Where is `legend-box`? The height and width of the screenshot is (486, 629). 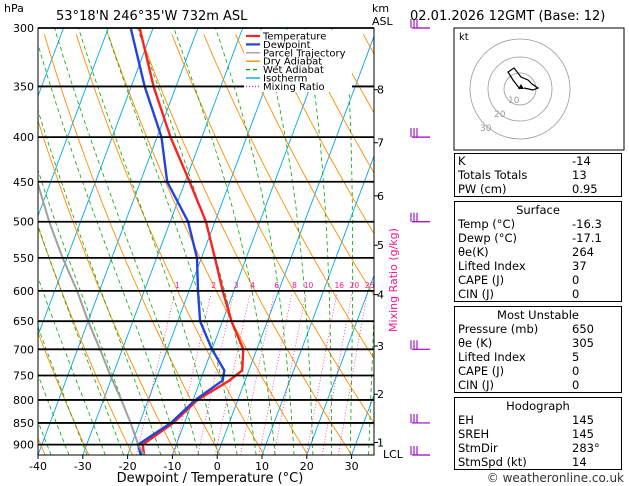 legend-box is located at coordinates (298, 61).